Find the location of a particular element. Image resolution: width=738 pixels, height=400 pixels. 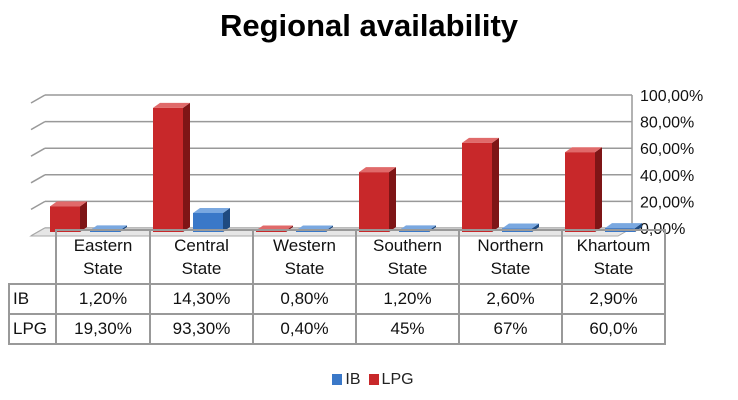

category-line: Central is located at coordinates (201, 245).